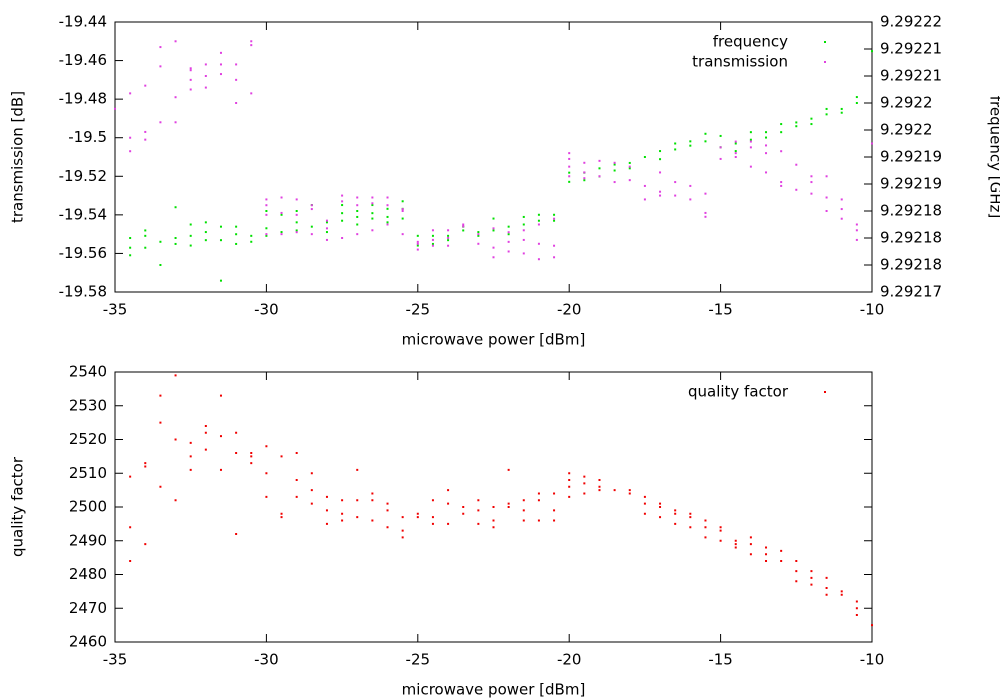 This screenshot has height=700, width=1000. I want to click on legend-label: frequency, so click(750, 42).